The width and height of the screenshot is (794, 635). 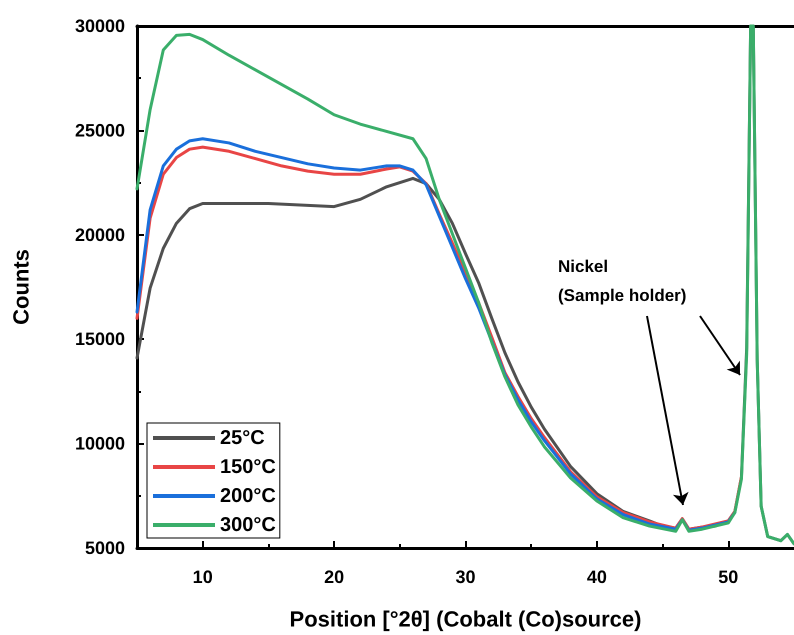 What do you see at coordinates (104, 548) in the screenshot?
I see `y-tick-label: 5000` at bounding box center [104, 548].